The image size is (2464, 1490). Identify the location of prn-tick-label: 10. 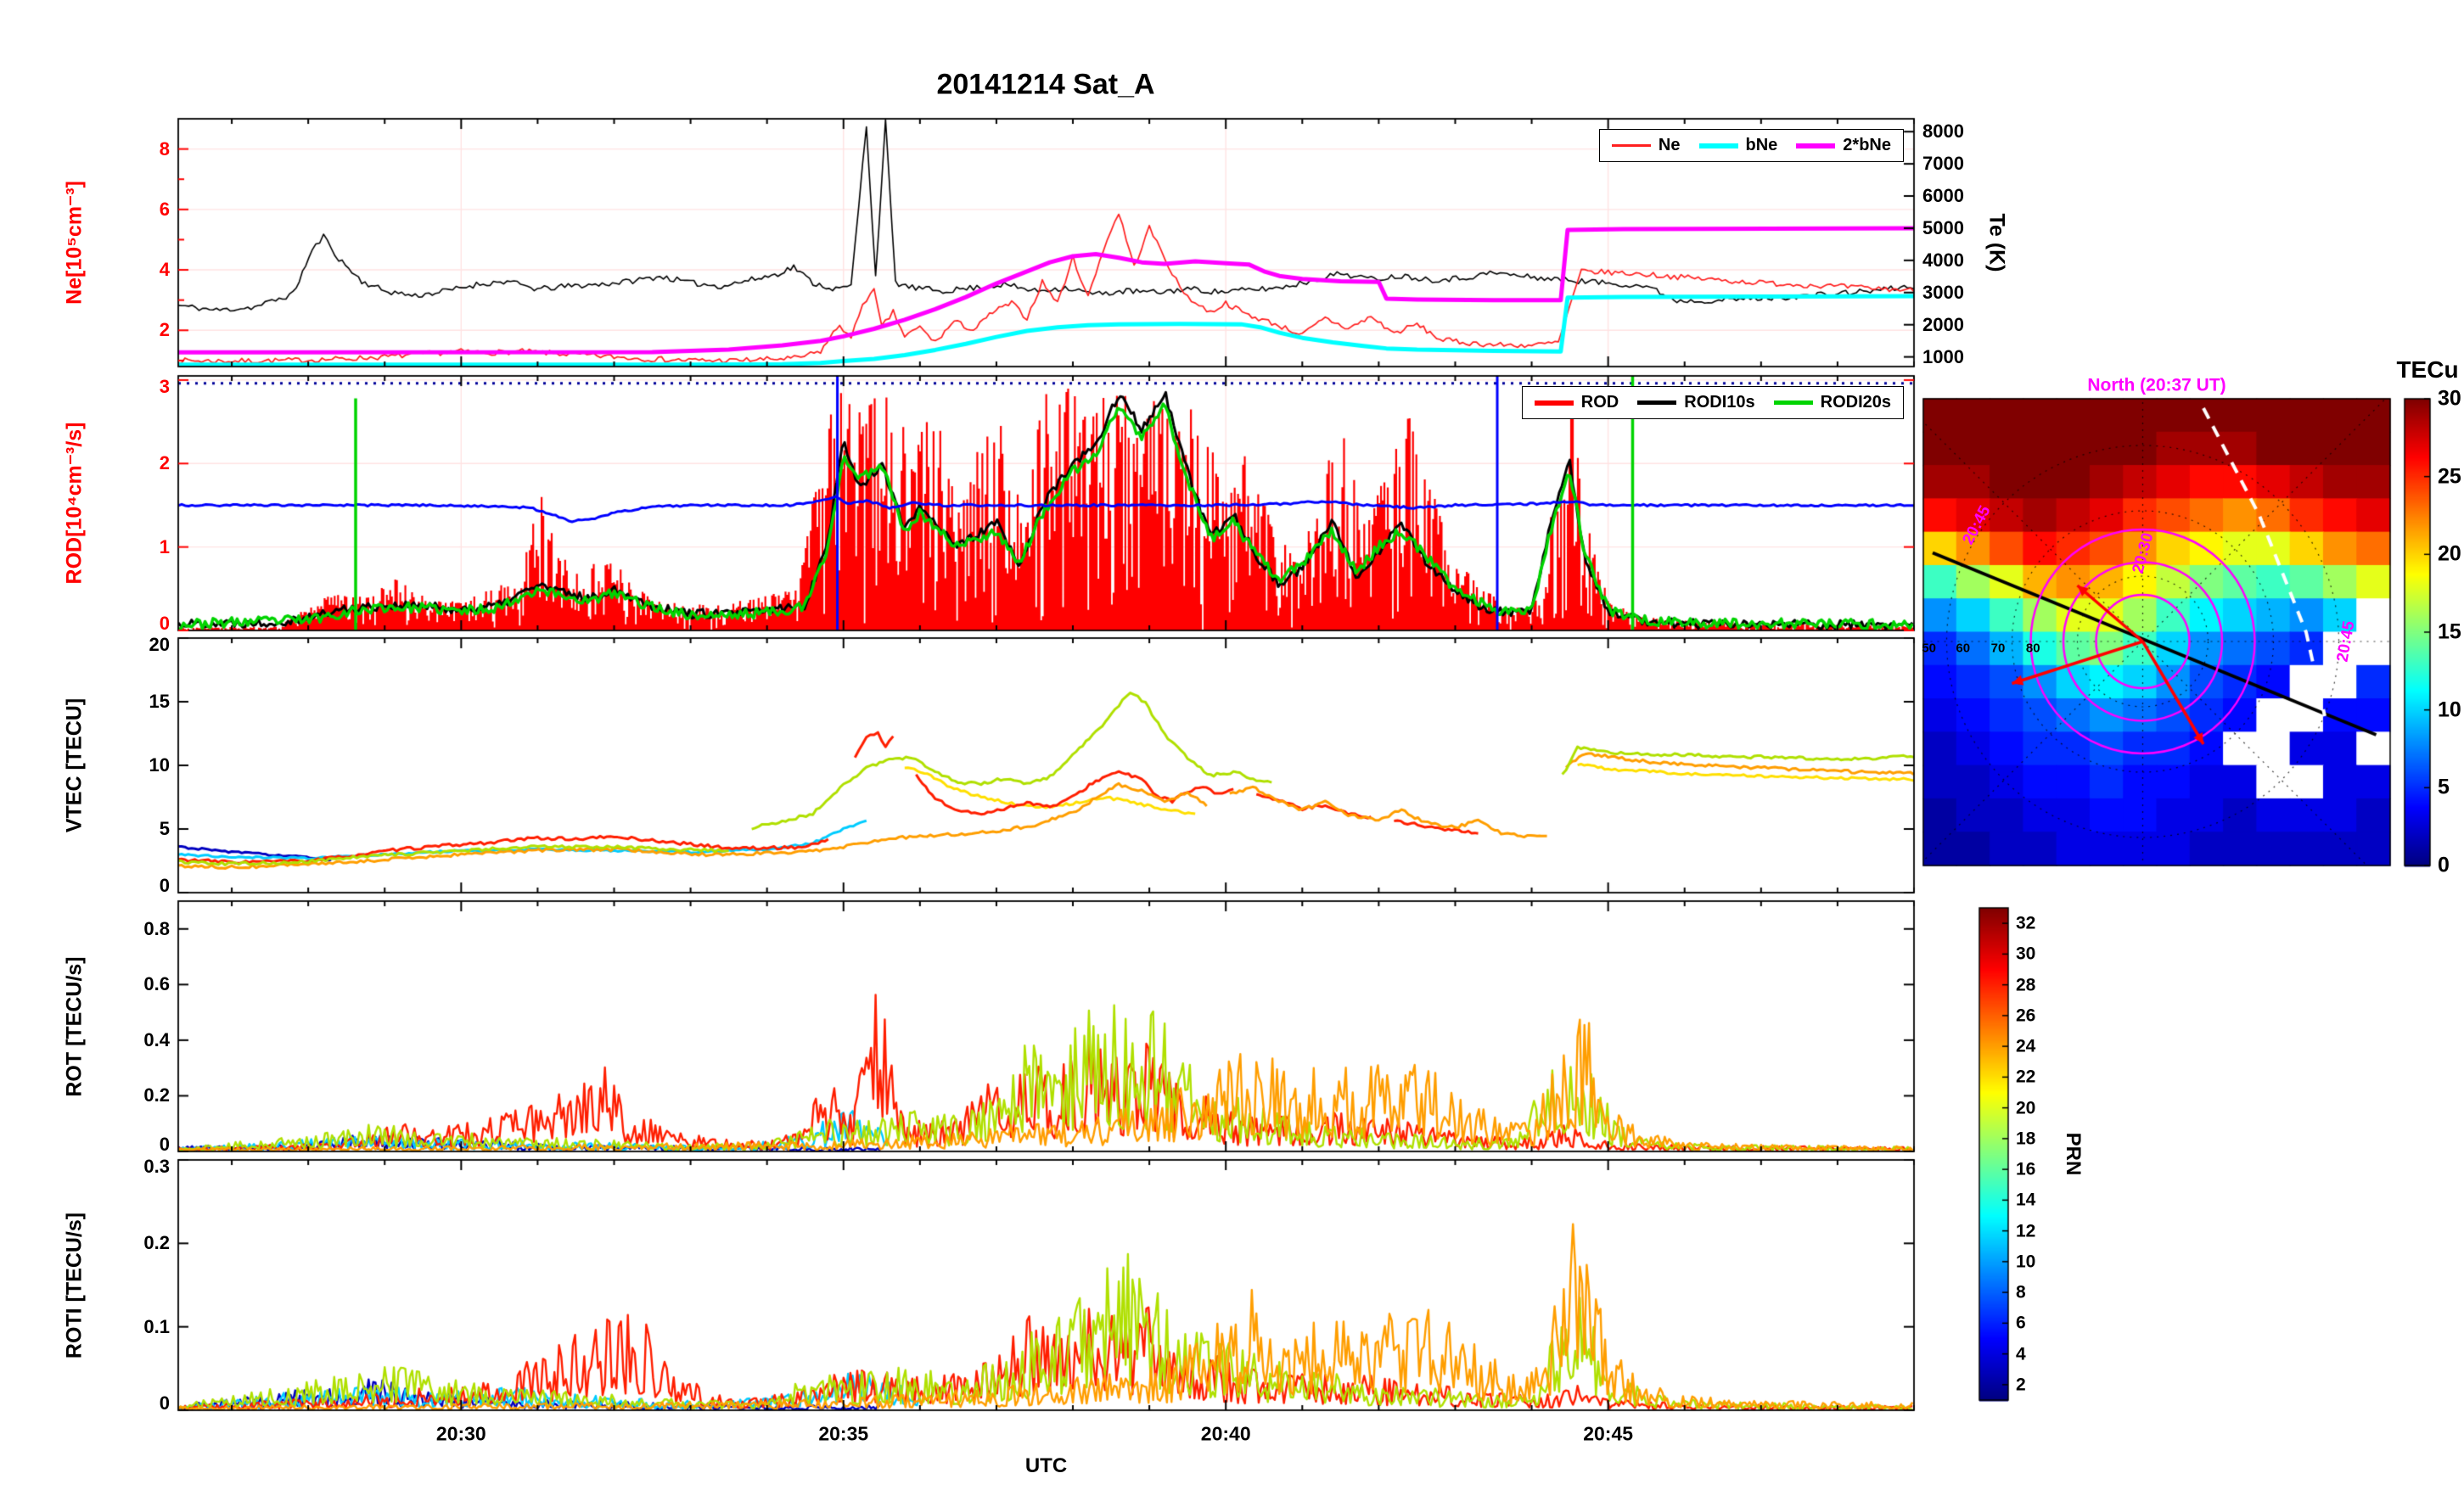
(2026, 1262).